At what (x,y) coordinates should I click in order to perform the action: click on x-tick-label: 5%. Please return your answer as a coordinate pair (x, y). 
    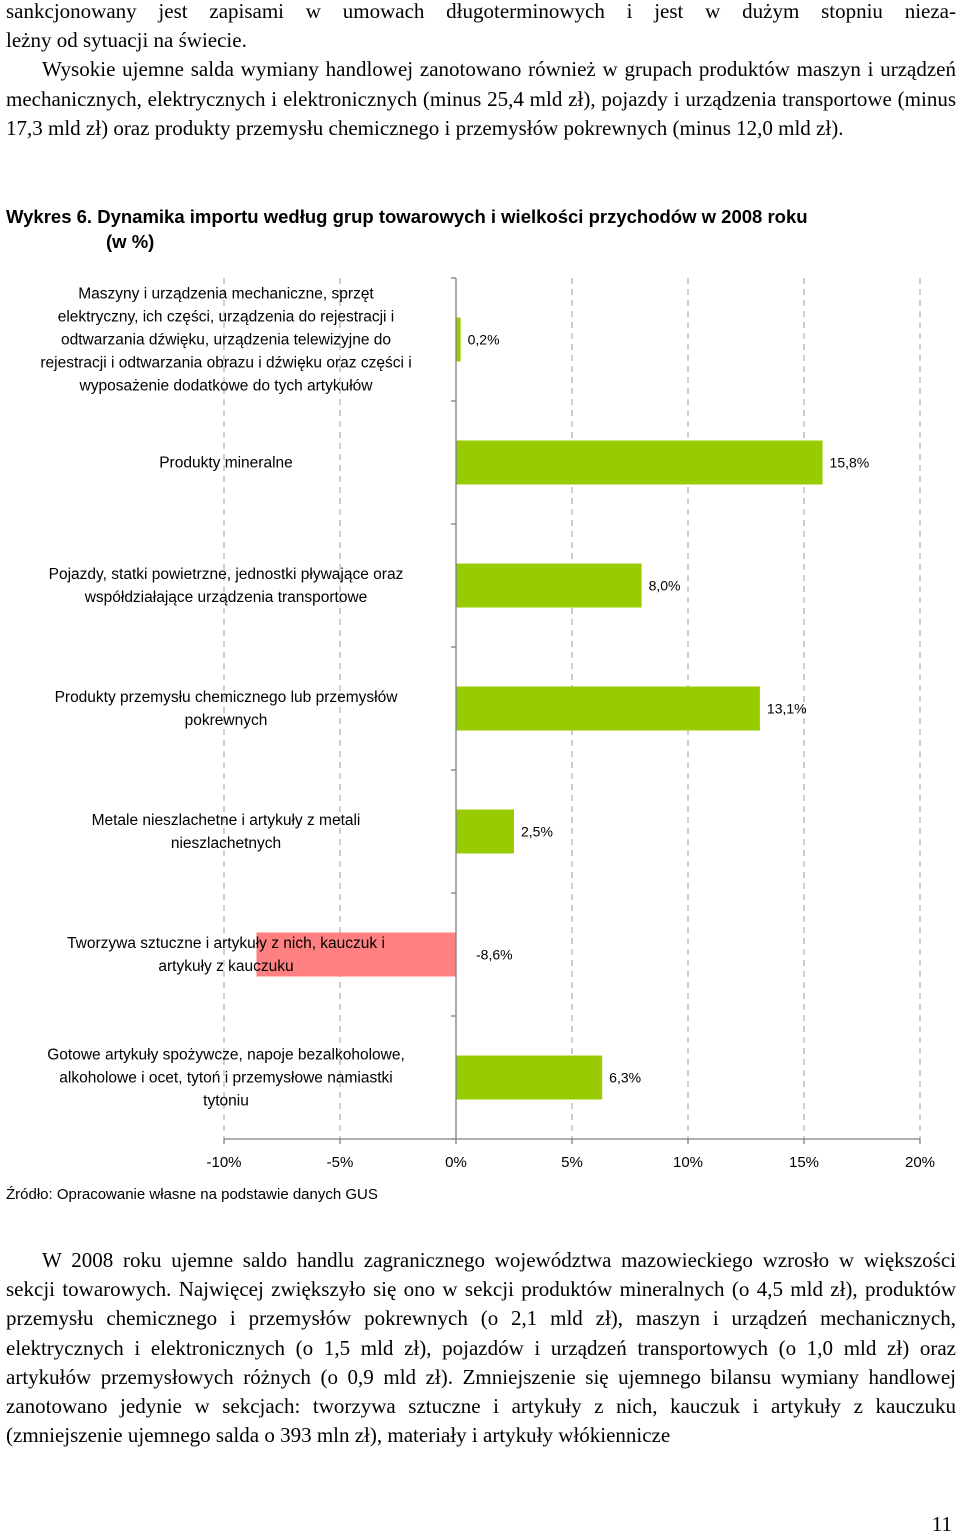
    Looking at the image, I should click on (572, 1162).